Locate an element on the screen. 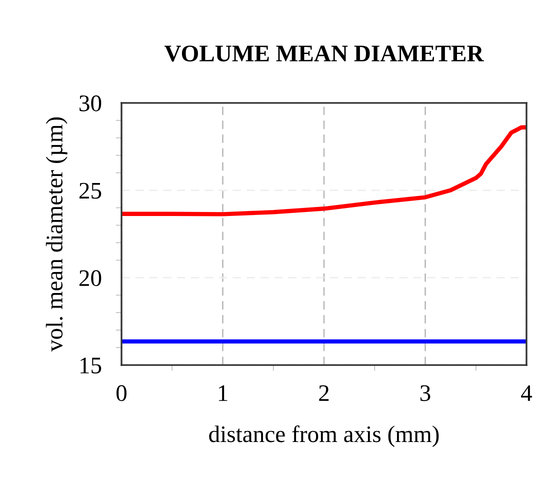 This screenshot has width=540, height=490. chart-title: VOLUME MEAN DIAMETER is located at coordinates (324, 54).